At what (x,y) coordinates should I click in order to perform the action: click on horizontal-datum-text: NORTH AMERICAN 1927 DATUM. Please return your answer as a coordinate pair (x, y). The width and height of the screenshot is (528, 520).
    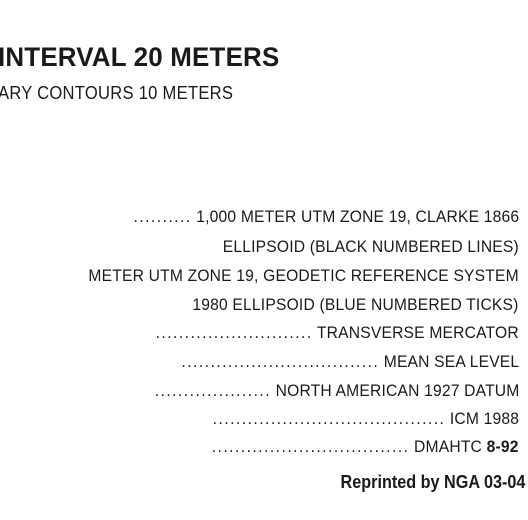
    Looking at the image, I should click on (397, 390).